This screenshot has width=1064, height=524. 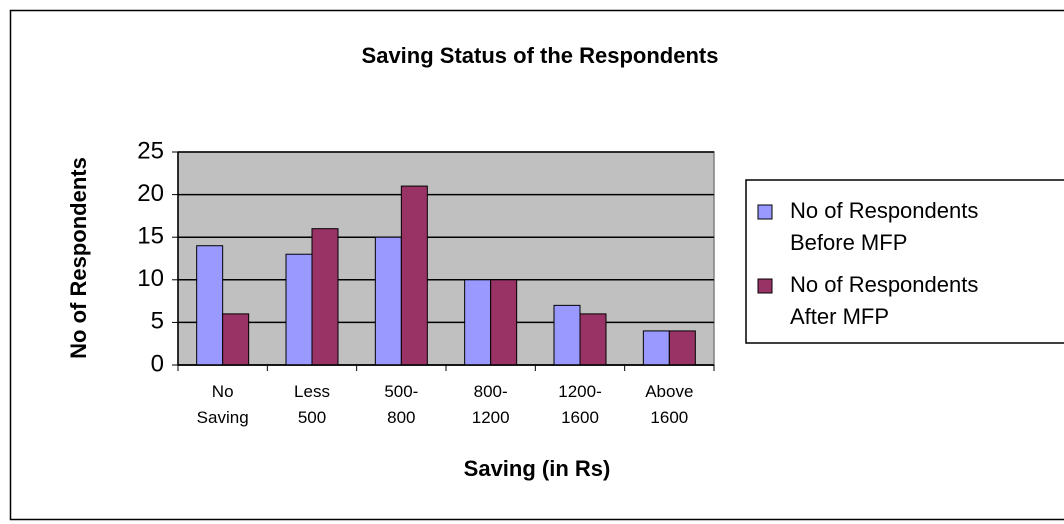 What do you see at coordinates (884, 300) in the screenshot?
I see `legend-label: No of Respondents After MFP` at bounding box center [884, 300].